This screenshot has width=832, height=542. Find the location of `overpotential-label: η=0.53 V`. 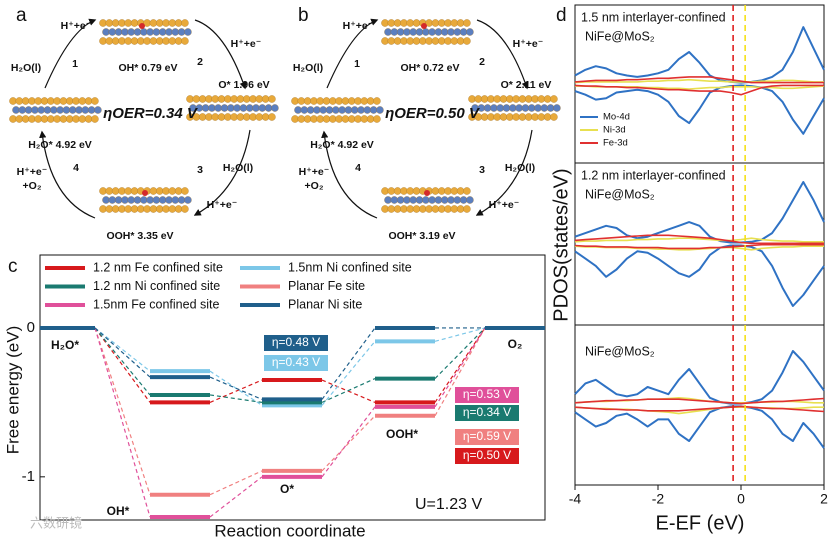

overpotential-label: η=0.53 V is located at coordinates (487, 394).